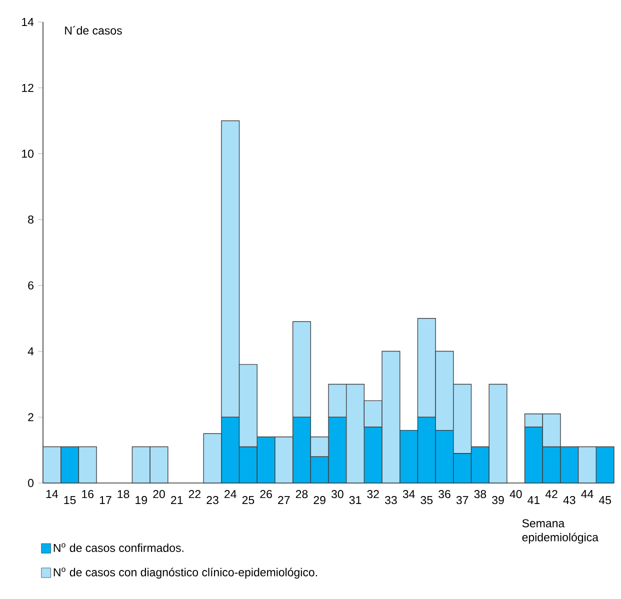 This screenshot has height=599, width=621. What do you see at coordinates (373, 494) in the screenshot?
I see `x-tick-label: 32` at bounding box center [373, 494].